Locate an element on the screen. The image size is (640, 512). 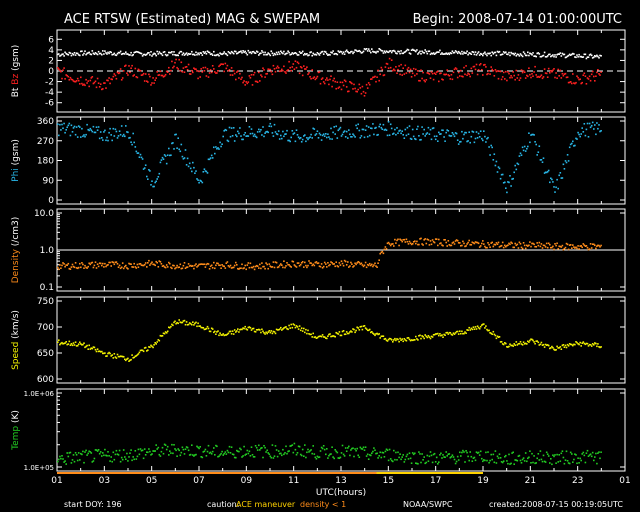
xtick-label: 17 is located at coordinates (435, 481).